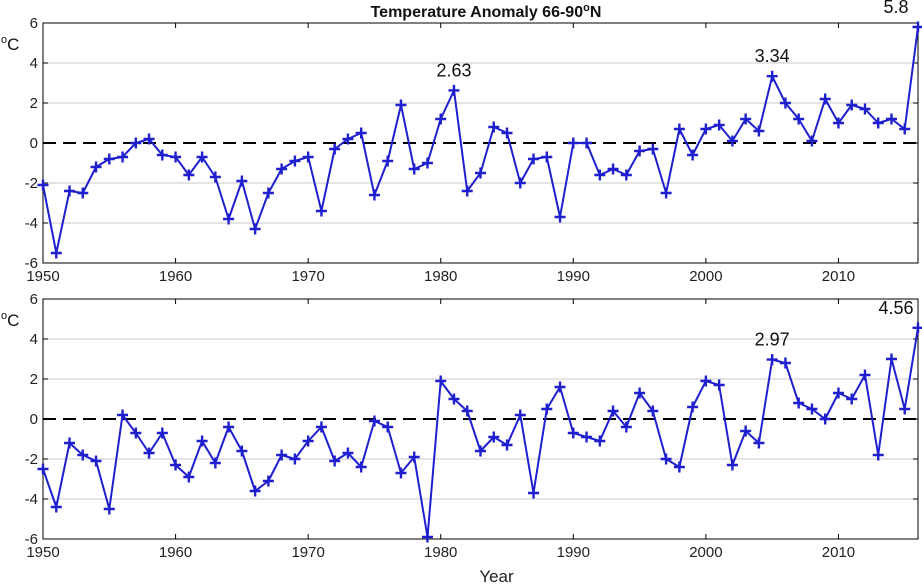 This screenshot has height=586, width=922. I want to click on chart-title: Temperature Anomaly 66-90oN, so click(486, 11).